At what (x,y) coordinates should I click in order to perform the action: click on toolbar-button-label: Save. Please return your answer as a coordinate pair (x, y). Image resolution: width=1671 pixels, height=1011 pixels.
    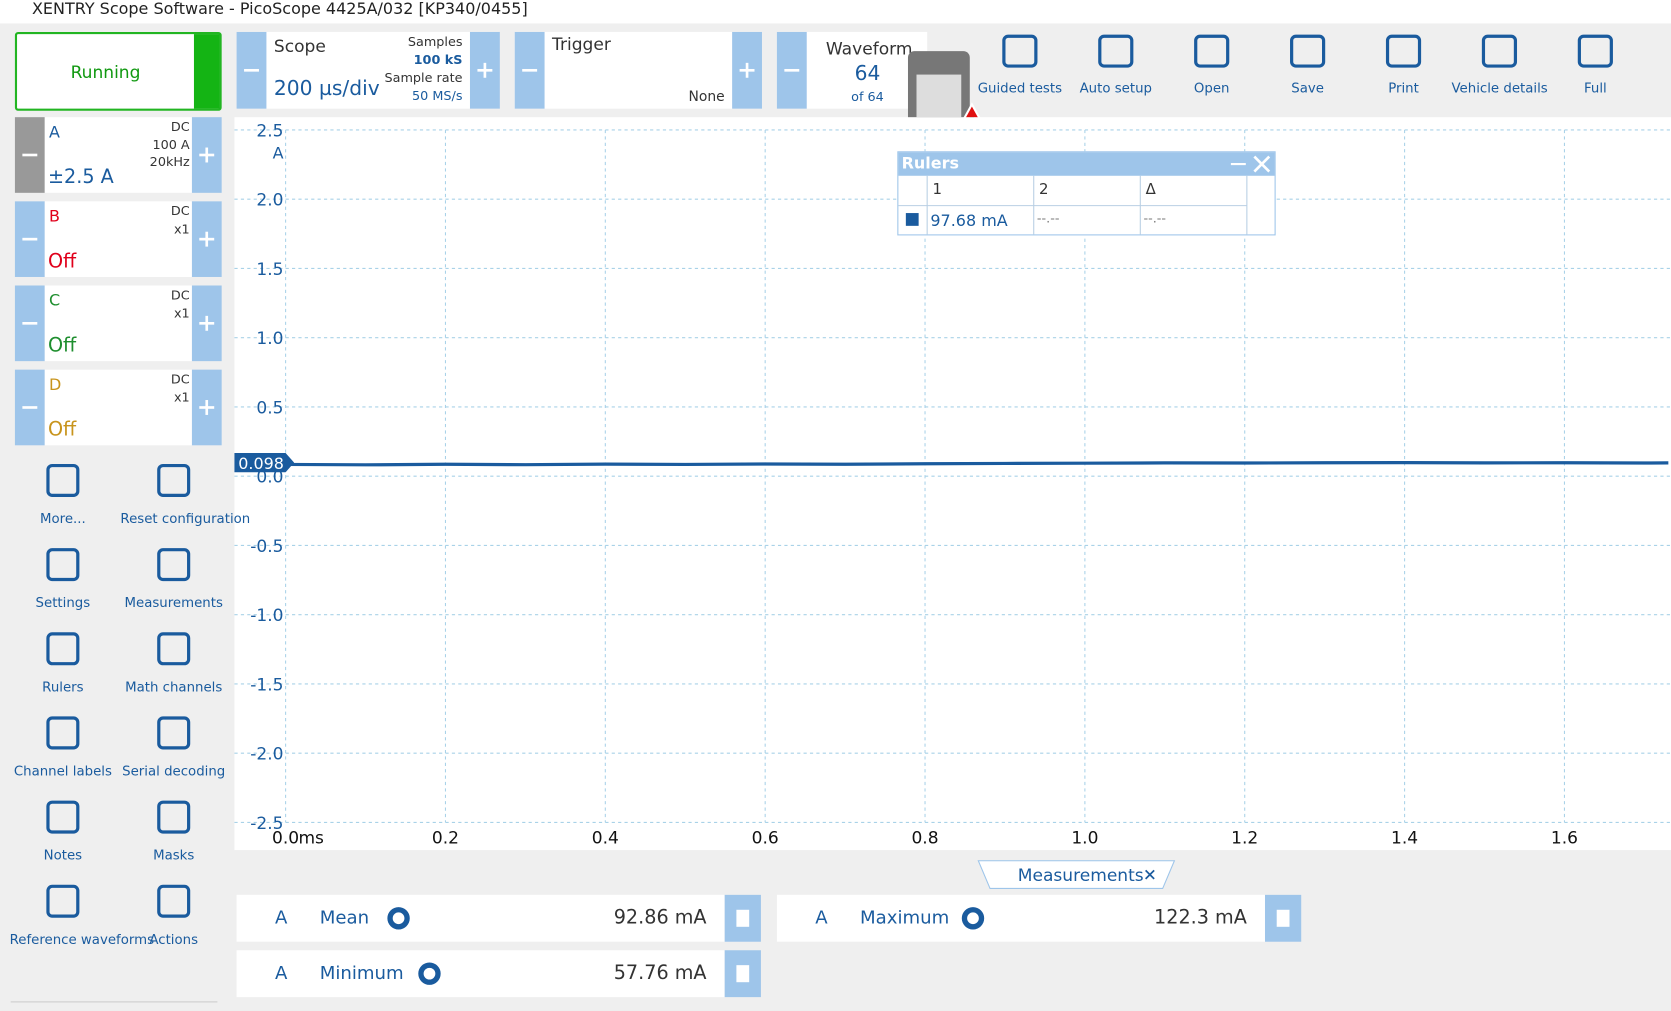
    Looking at the image, I should click on (1307, 87).